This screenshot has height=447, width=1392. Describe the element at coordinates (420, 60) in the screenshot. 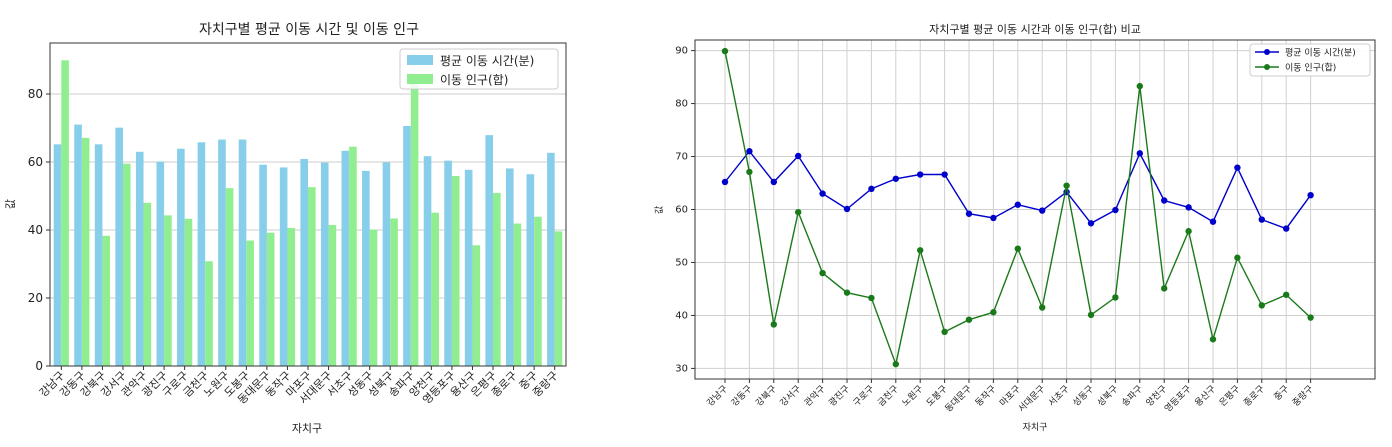

I see `legend-swatch` at that location.